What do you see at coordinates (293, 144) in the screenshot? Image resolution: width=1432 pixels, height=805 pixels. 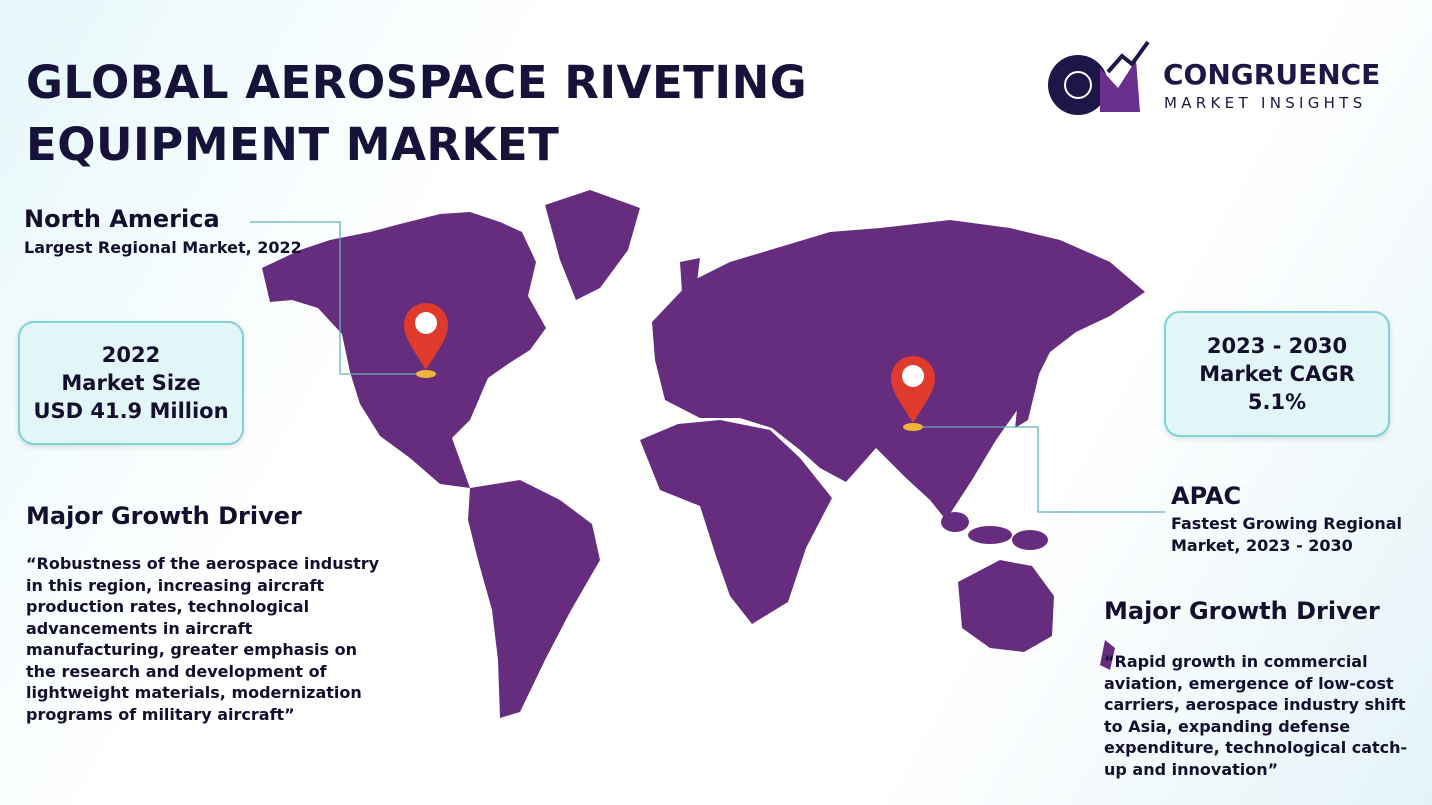 I see `title-line: EQUIPMENT MARKET` at bounding box center [293, 144].